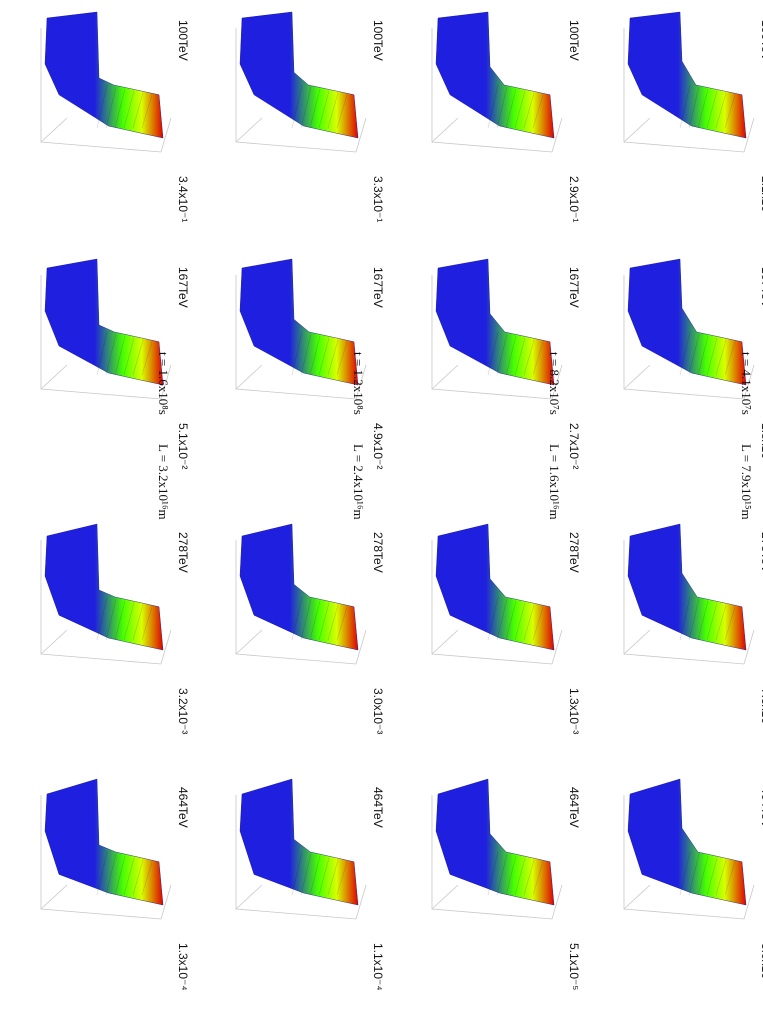 This screenshot has height=1017, width=763. I want to click on surface-panel: 167TeV 4.9x10⁻², so click(310, 363).